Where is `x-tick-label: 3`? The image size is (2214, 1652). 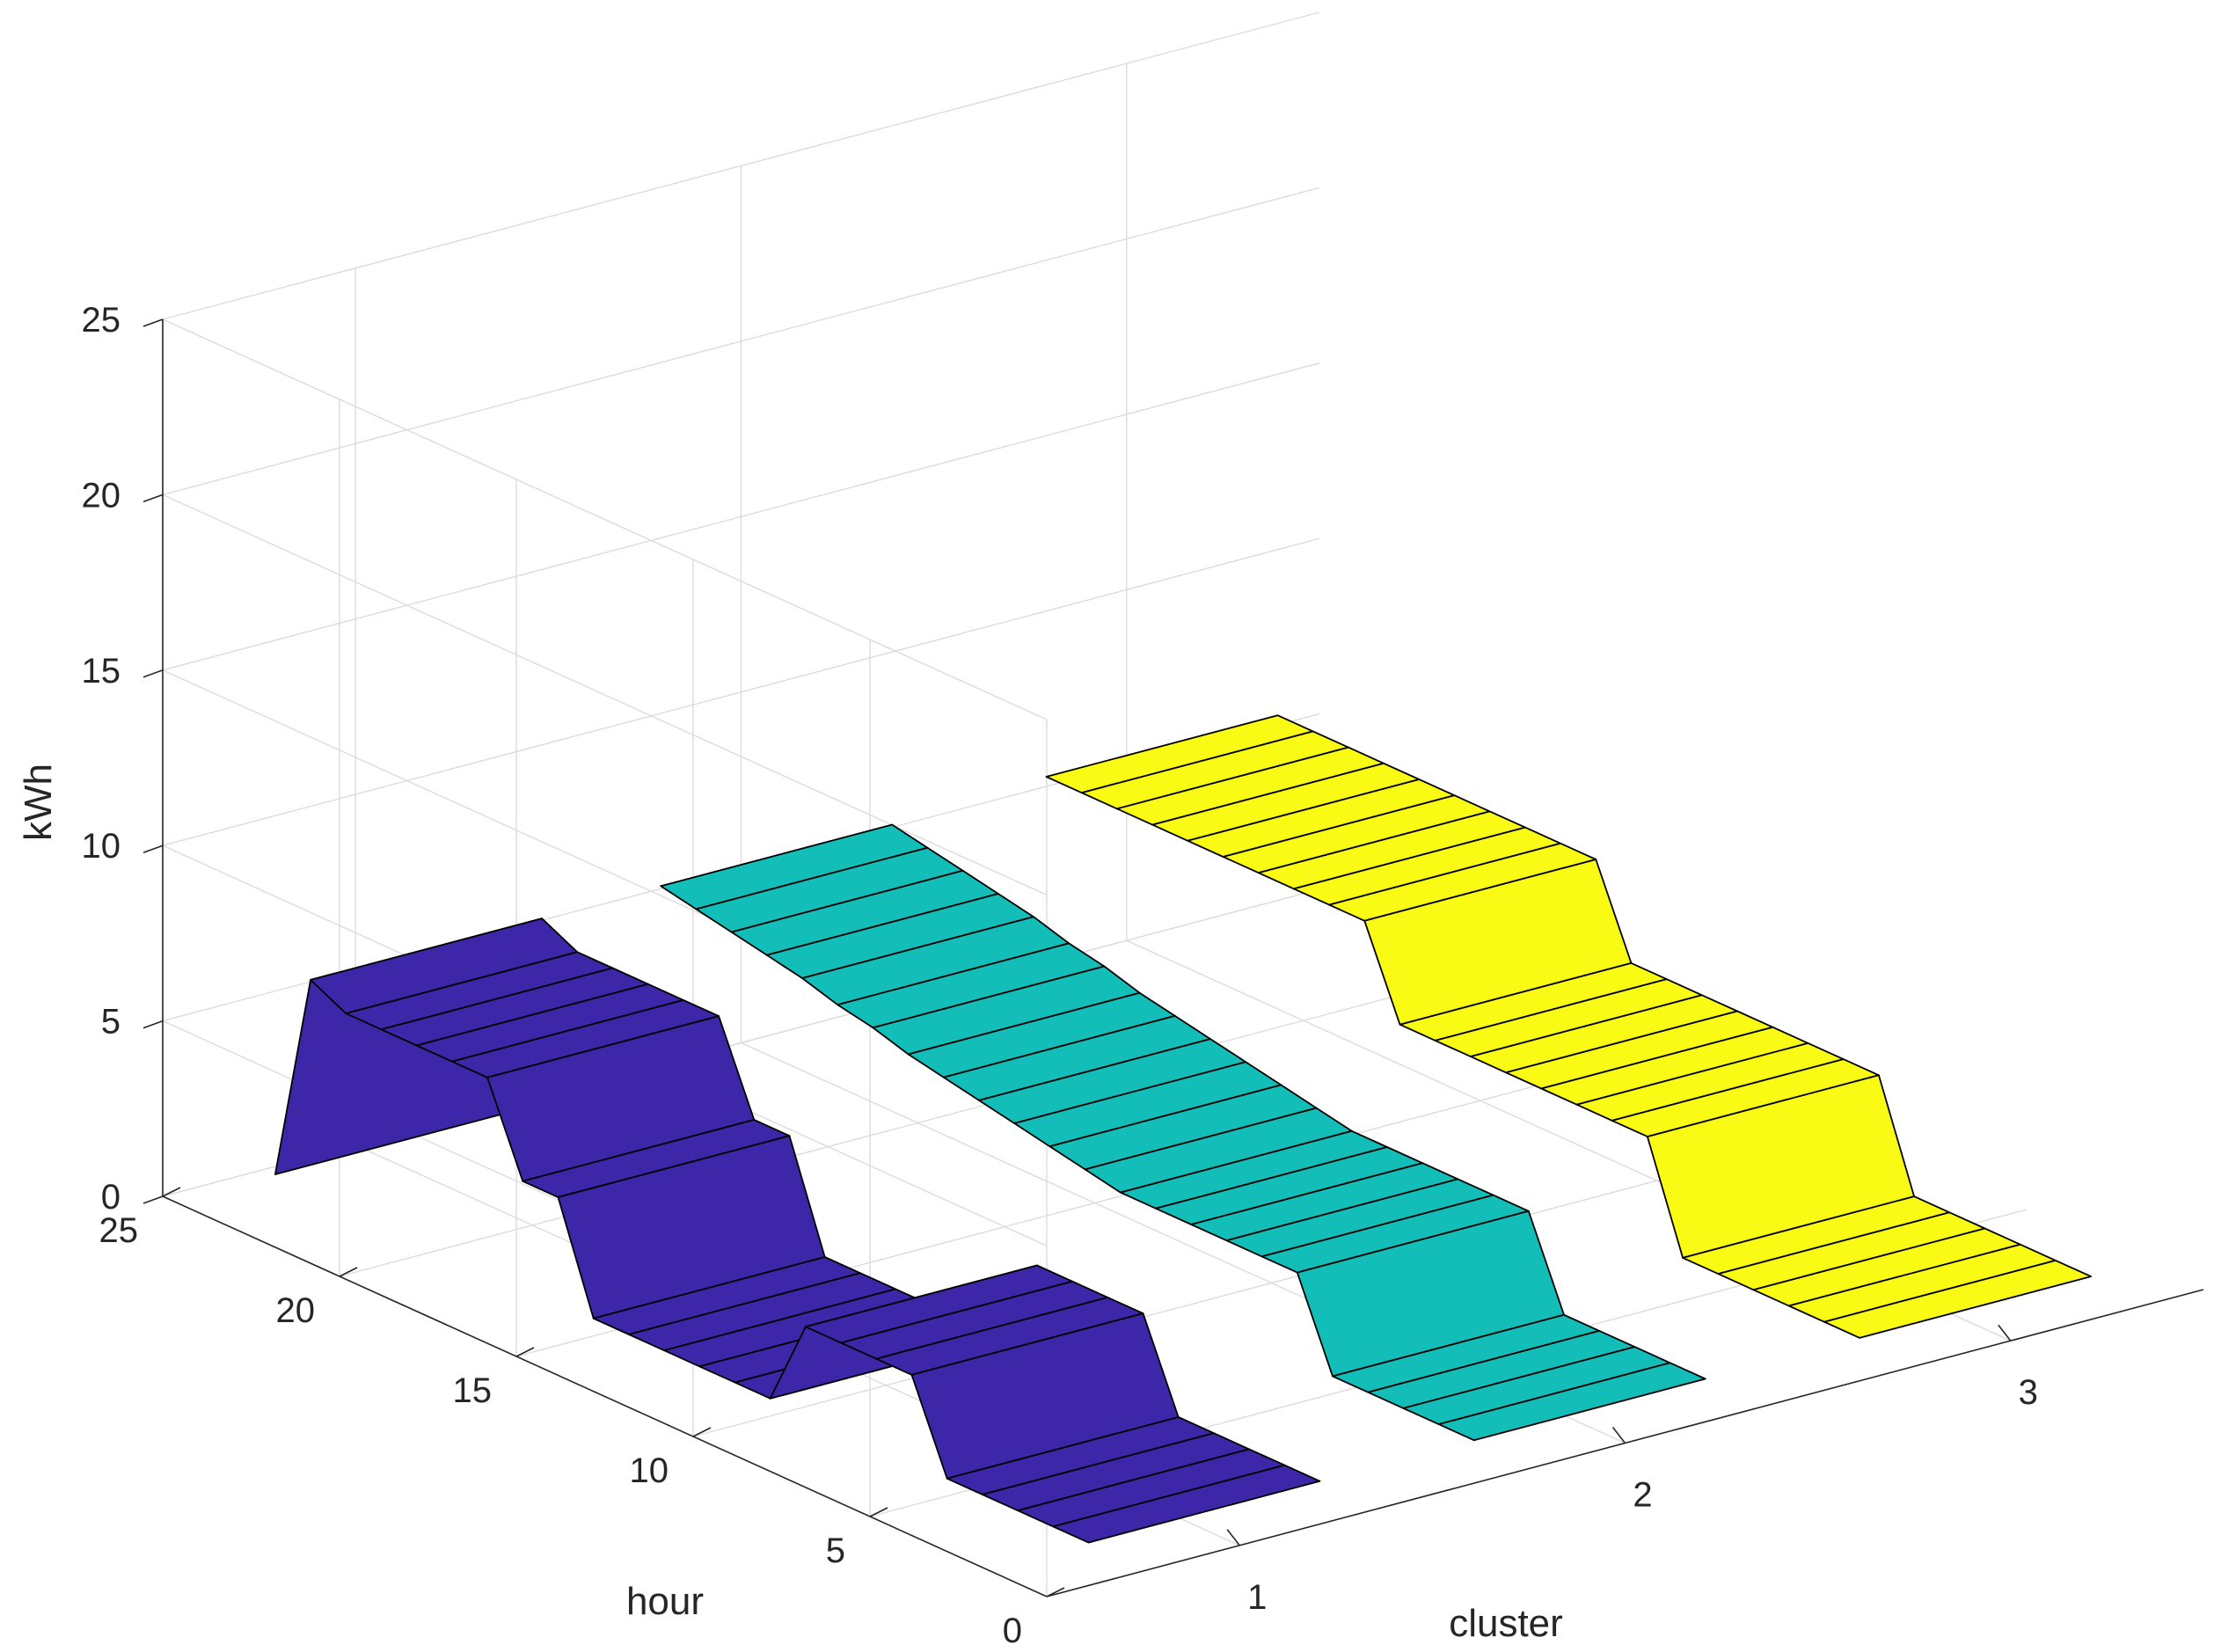 x-tick-label: 3 is located at coordinates (2028, 1392).